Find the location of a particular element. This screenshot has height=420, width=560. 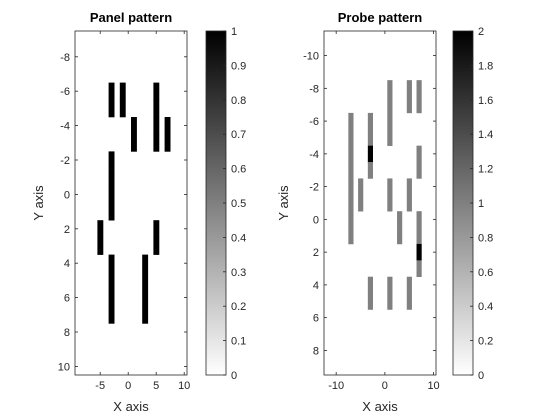

y-tick-label: 8 is located at coordinates (67, 333).